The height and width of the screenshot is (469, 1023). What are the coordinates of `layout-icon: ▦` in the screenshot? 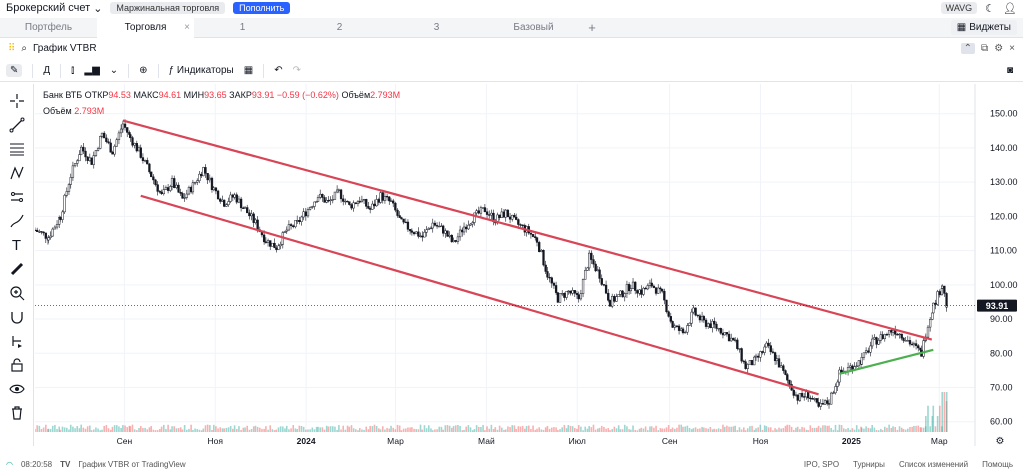 It's located at (248, 70).